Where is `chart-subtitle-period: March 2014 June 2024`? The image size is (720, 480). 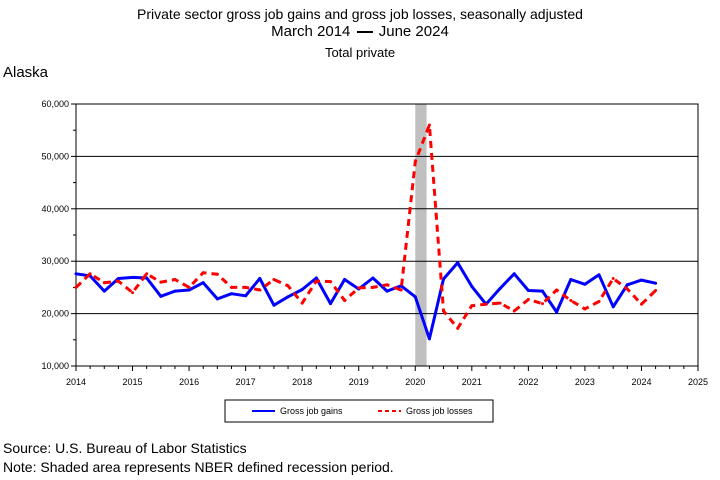
chart-subtitle-period: March 2014 June 2024 is located at coordinates (360, 32).